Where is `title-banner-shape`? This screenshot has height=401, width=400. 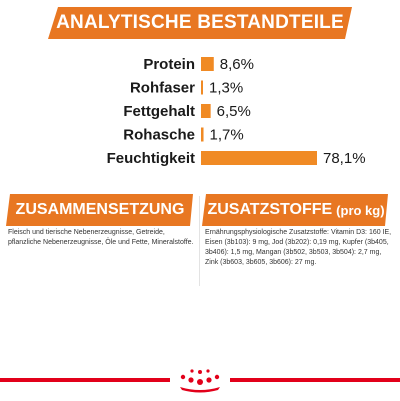
title-banner-shape is located at coordinates (200, 23).